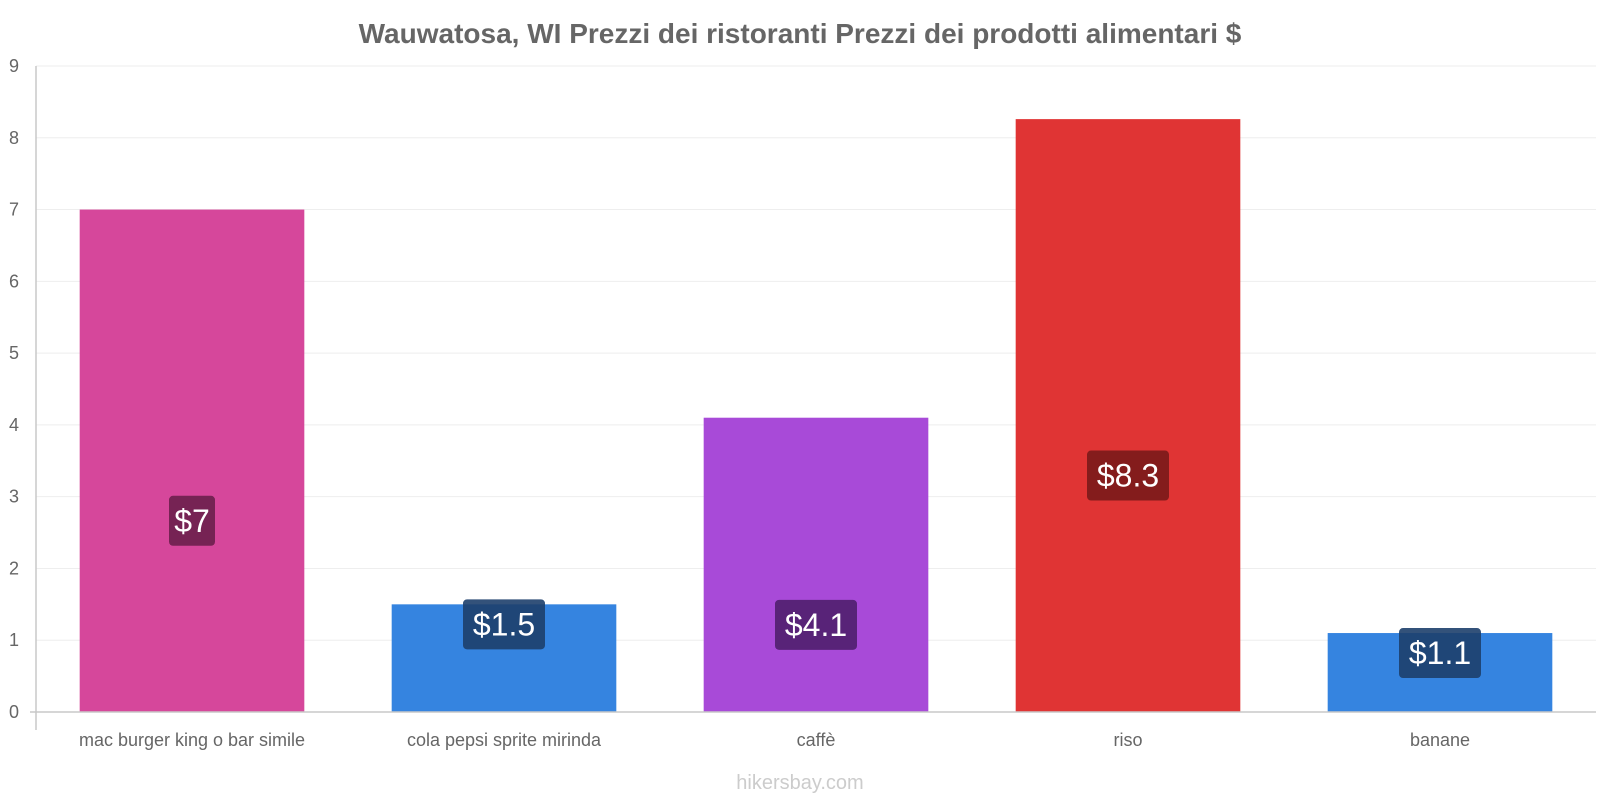 The image size is (1600, 800). I want to click on y-tick-label: 8, so click(14, 138).